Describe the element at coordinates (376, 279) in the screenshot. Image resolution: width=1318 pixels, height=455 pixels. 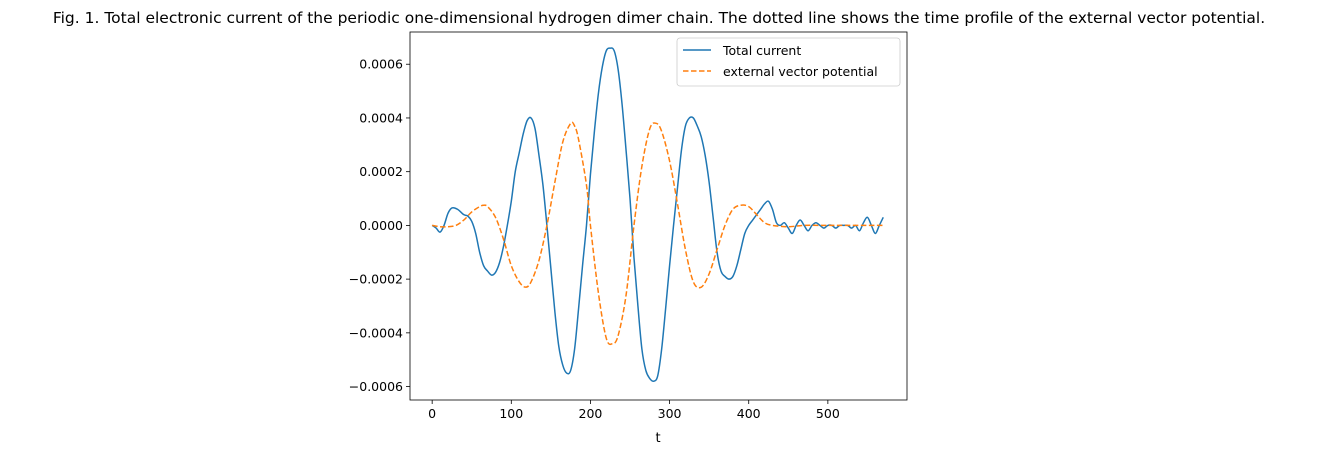
I see `y-tick-label: −0.0002` at that location.